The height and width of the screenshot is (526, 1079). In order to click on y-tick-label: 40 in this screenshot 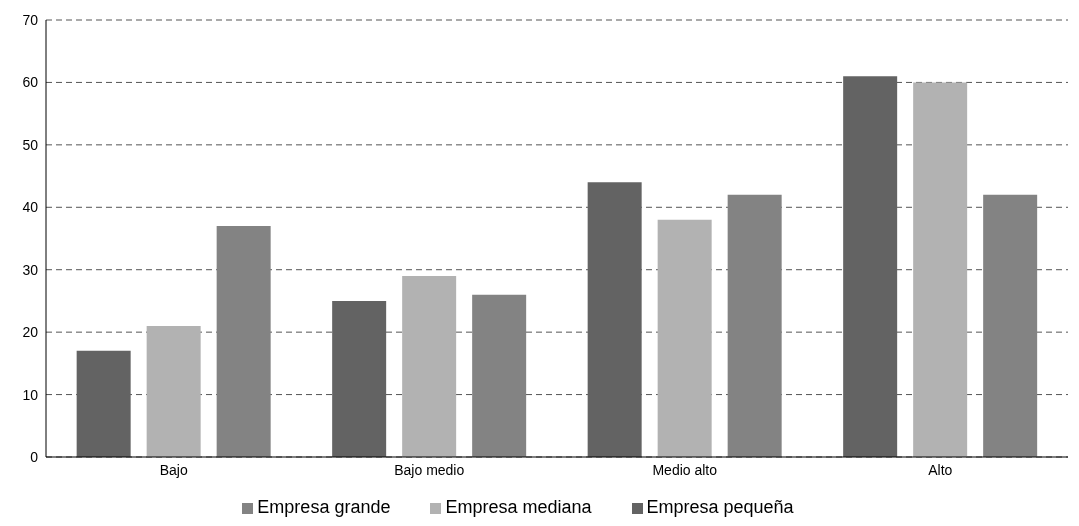, I will do `click(30, 207)`.